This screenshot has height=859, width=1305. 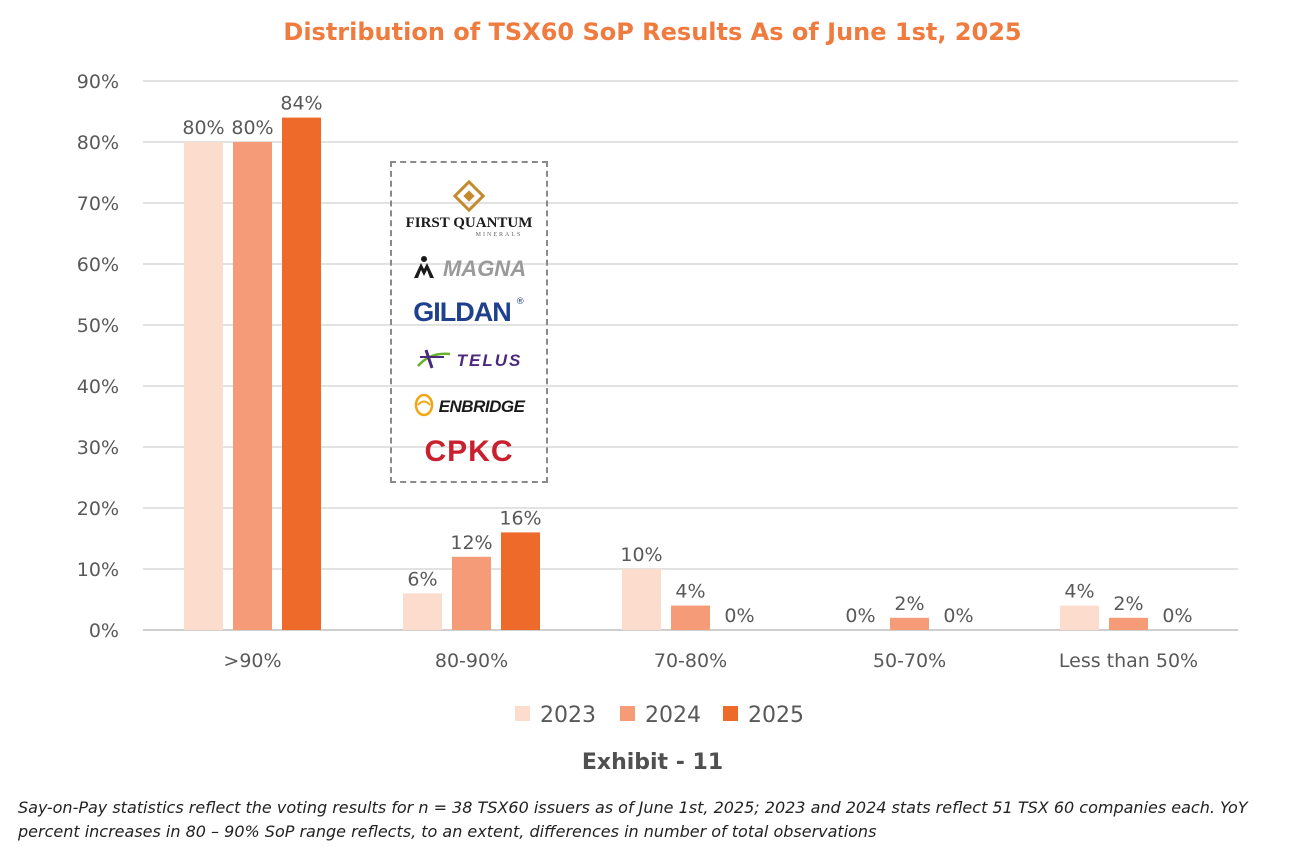 What do you see at coordinates (98, 448) in the screenshot?
I see `y-tick-label: 30%` at bounding box center [98, 448].